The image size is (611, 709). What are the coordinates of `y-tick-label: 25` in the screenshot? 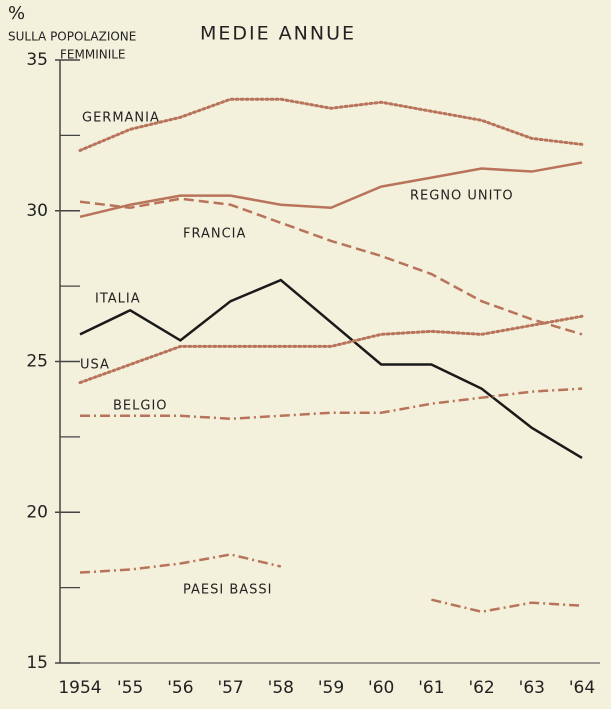 It's located at (37, 362).